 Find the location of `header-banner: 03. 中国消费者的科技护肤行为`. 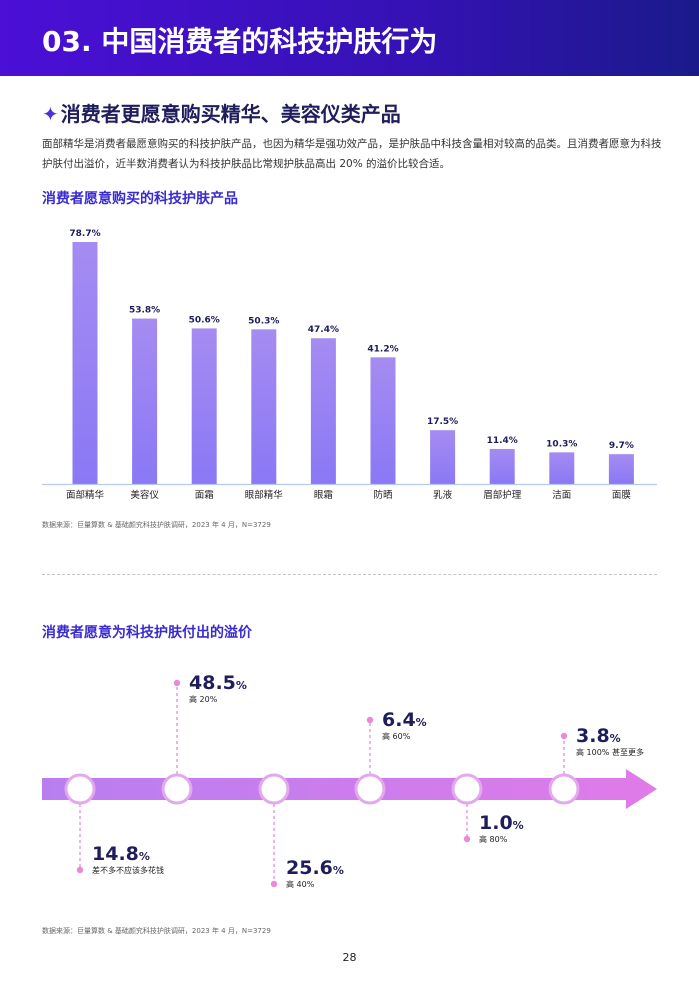

header-banner: 03. 中国消费者的科技护肤行为 is located at coordinates (349, 38).